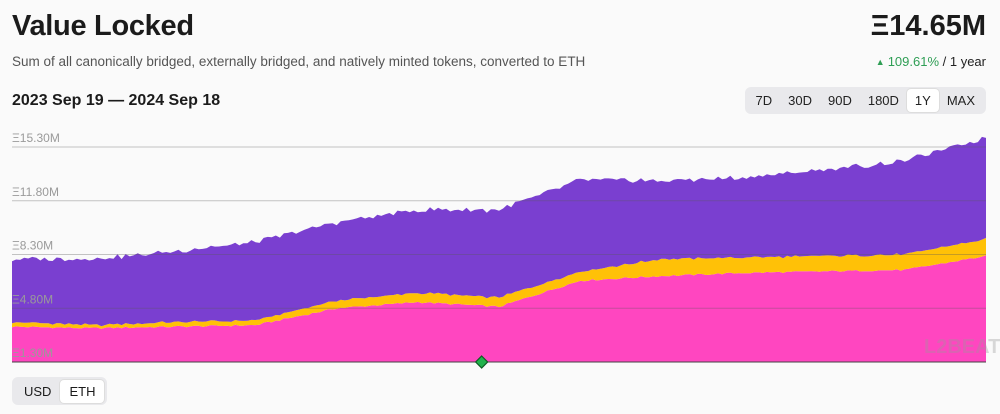 The width and height of the screenshot is (1000, 414). I want to click on y-tick-label: Ξ11.80M, so click(35, 192).